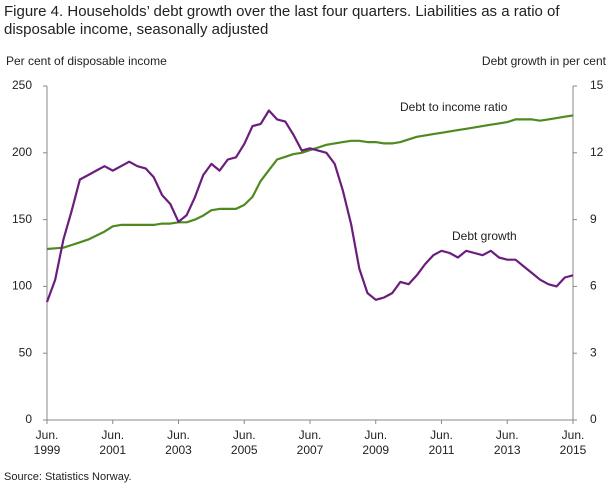 The image size is (610, 487). I want to click on y2-tick-label: 9, so click(593, 219).